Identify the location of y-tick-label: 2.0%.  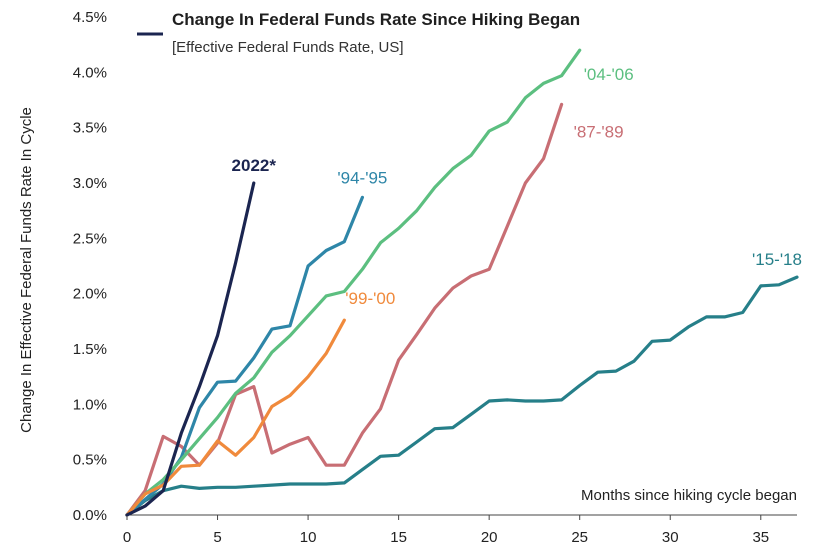
(90, 294).